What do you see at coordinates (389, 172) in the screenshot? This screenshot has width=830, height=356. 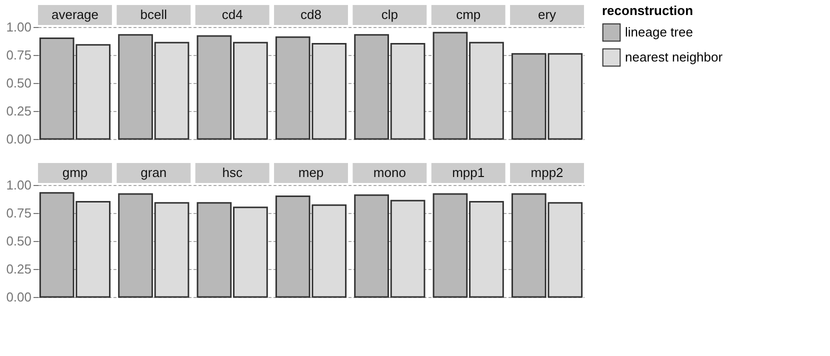 I see `x-tick-label: mono` at bounding box center [389, 172].